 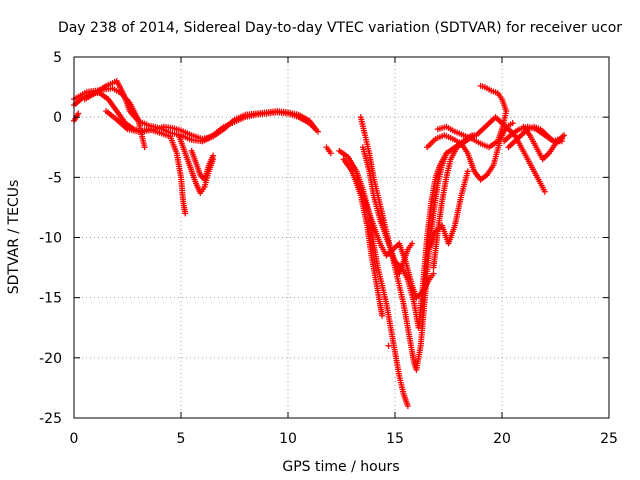 What do you see at coordinates (609, 439) in the screenshot?
I see `x-tick-label: 25` at bounding box center [609, 439].